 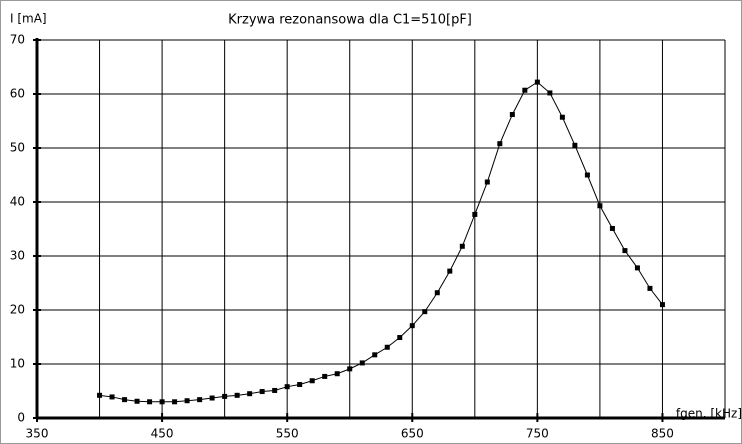 What do you see at coordinates (17, 202) in the screenshot?
I see `y-tick-label: 40` at bounding box center [17, 202].